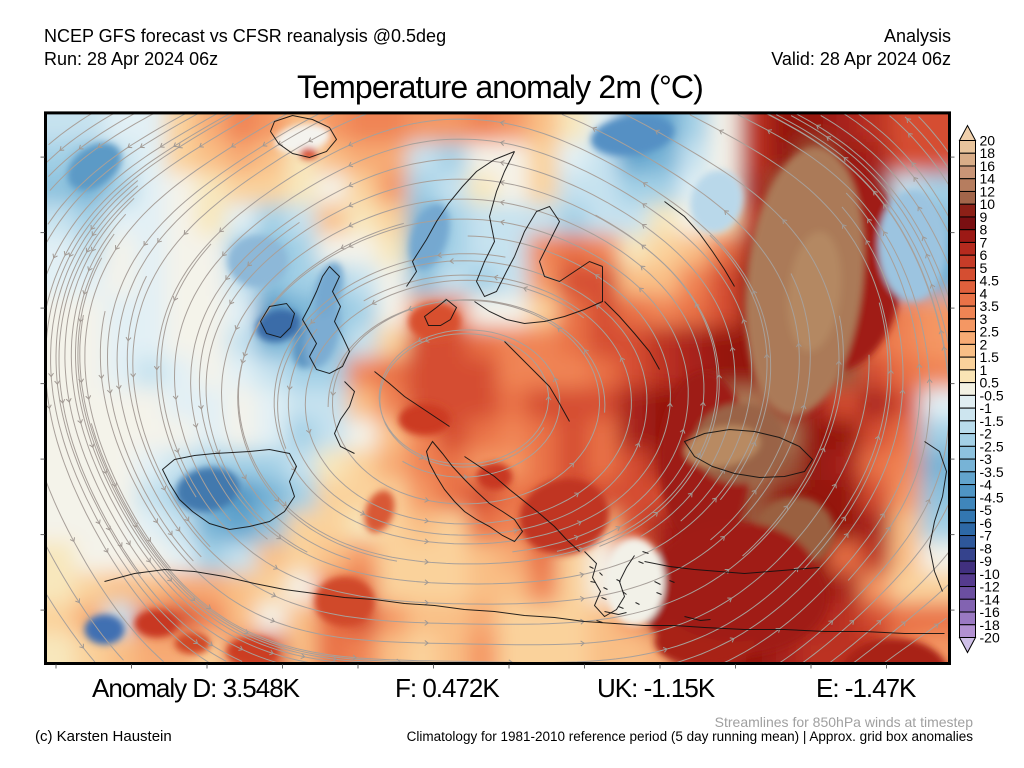  What do you see at coordinates (992, 395) in the screenshot?
I see `svg-text: -0.5` at bounding box center [992, 395].